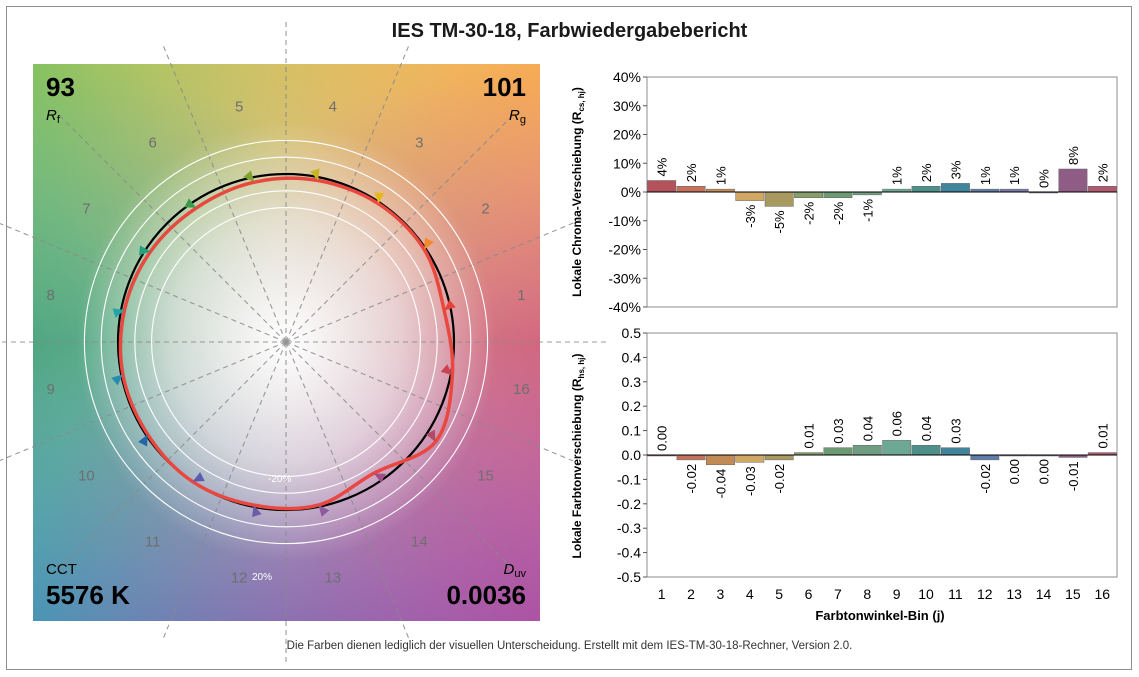 Image resolution: width=1139 pixels, height=677 pixels. What do you see at coordinates (521, 389) in the screenshot?
I see `bin-label: 16` at bounding box center [521, 389].